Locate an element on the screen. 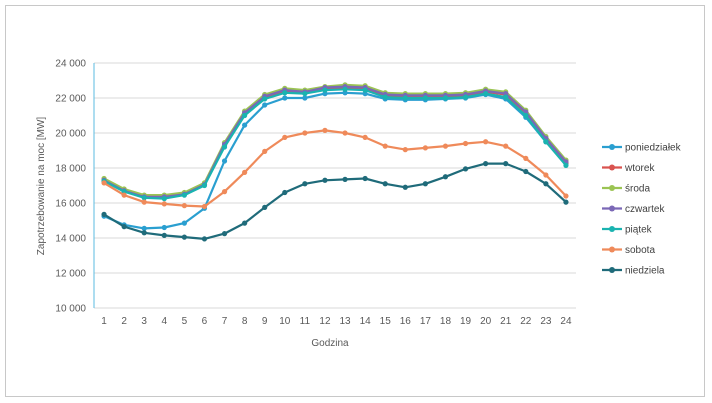 The height and width of the screenshot is (403, 712). series-sobota is located at coordinates (335, 168).